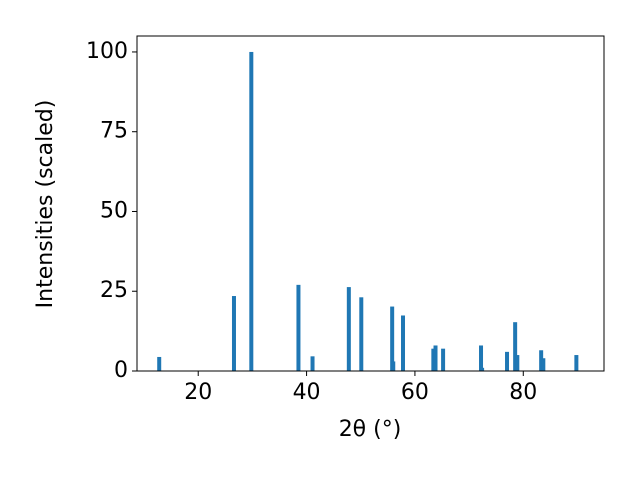 The image size is (640, 480). Describe the element at coordinates (198, 392) in the screenshot. I see `x-tick-label: 20` at that location.